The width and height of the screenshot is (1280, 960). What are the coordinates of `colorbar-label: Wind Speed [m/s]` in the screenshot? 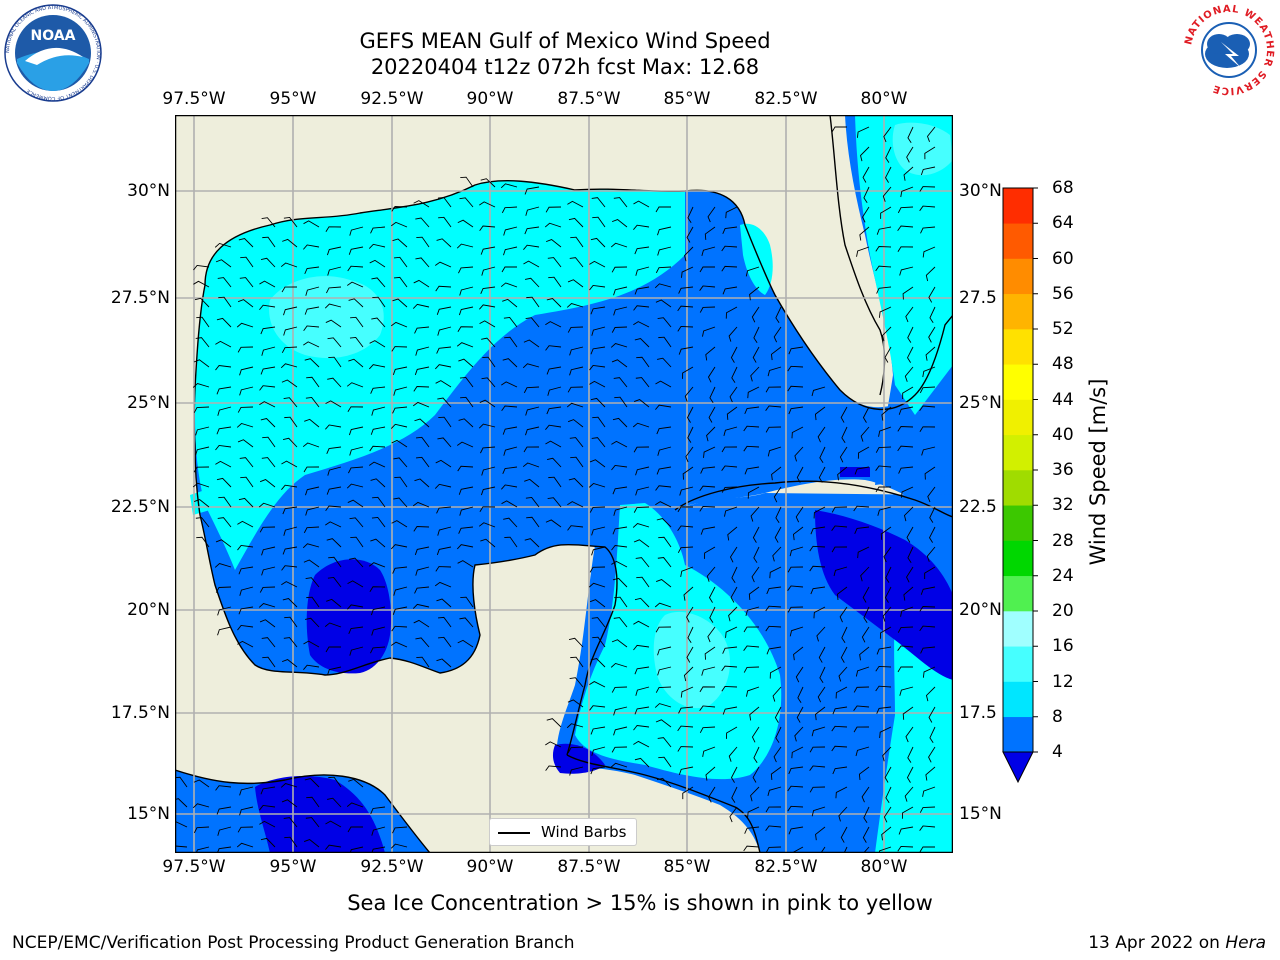 It's located at (1098, 472).